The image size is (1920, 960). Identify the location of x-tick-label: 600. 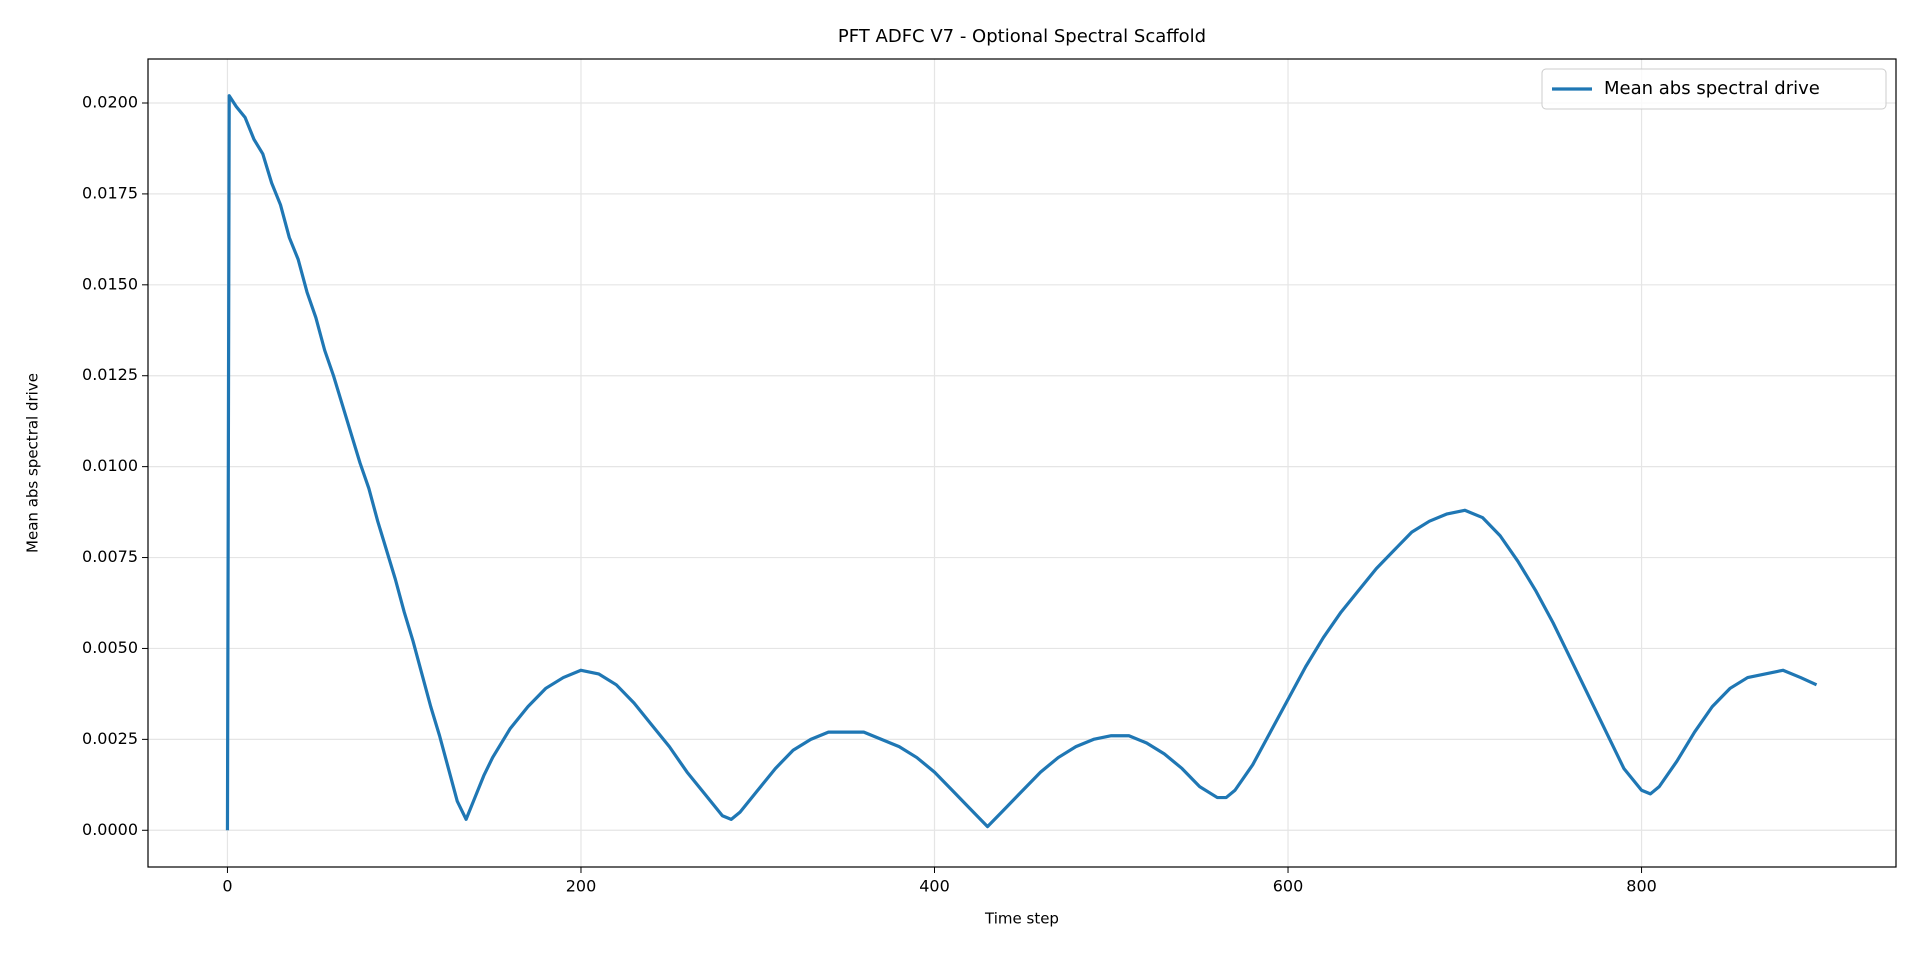
(1288, 886).